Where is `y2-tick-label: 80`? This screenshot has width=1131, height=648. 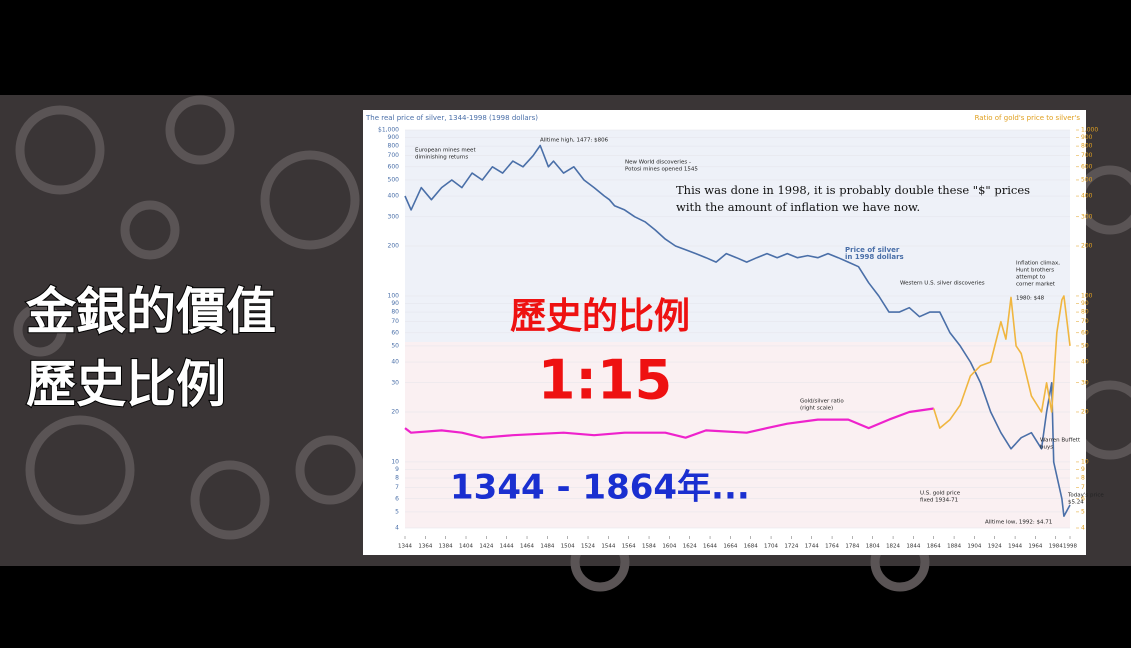
y2-tick-label: 80 is located at coordinates (1085, 312).